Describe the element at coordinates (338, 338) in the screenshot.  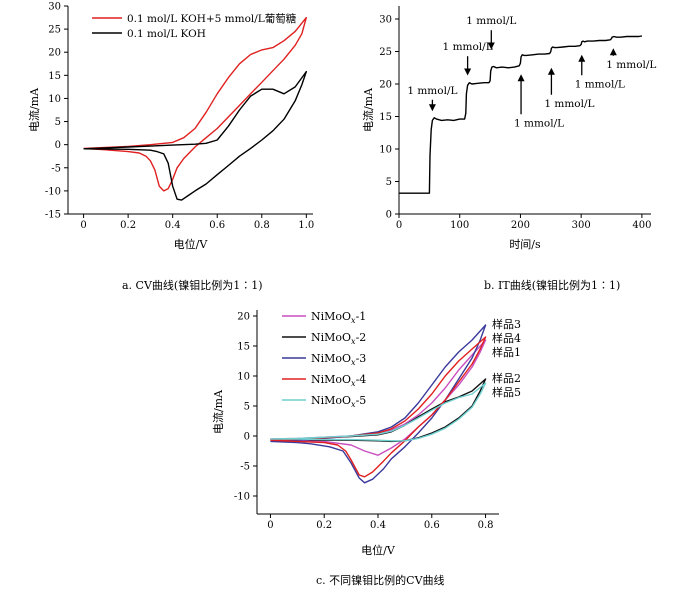
I see `legend-label-2: NiMoOx-2` at that location.